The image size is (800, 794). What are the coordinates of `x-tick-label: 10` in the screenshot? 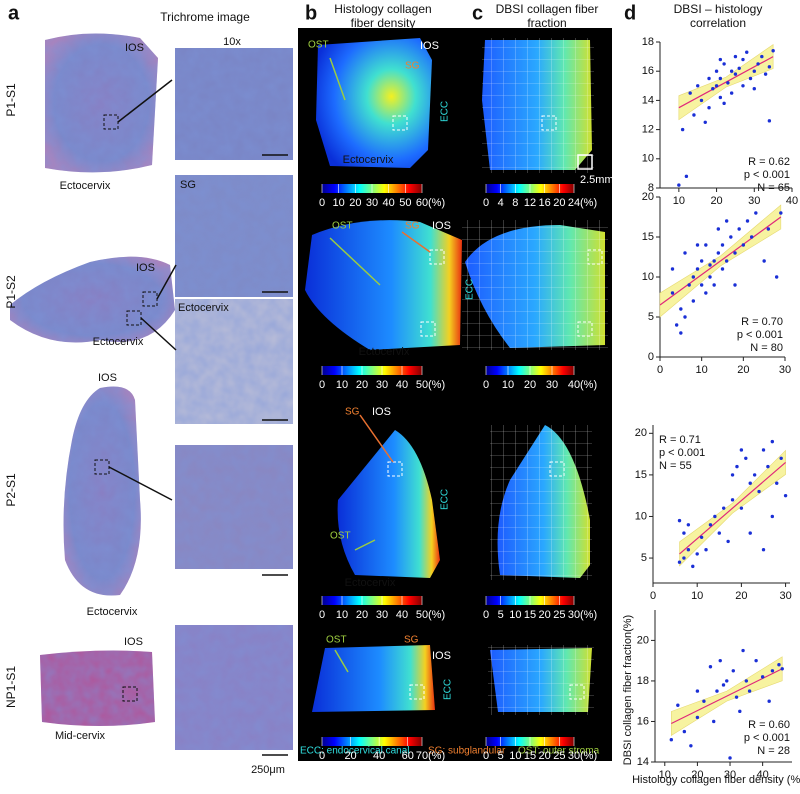 It's located at (665, 775).